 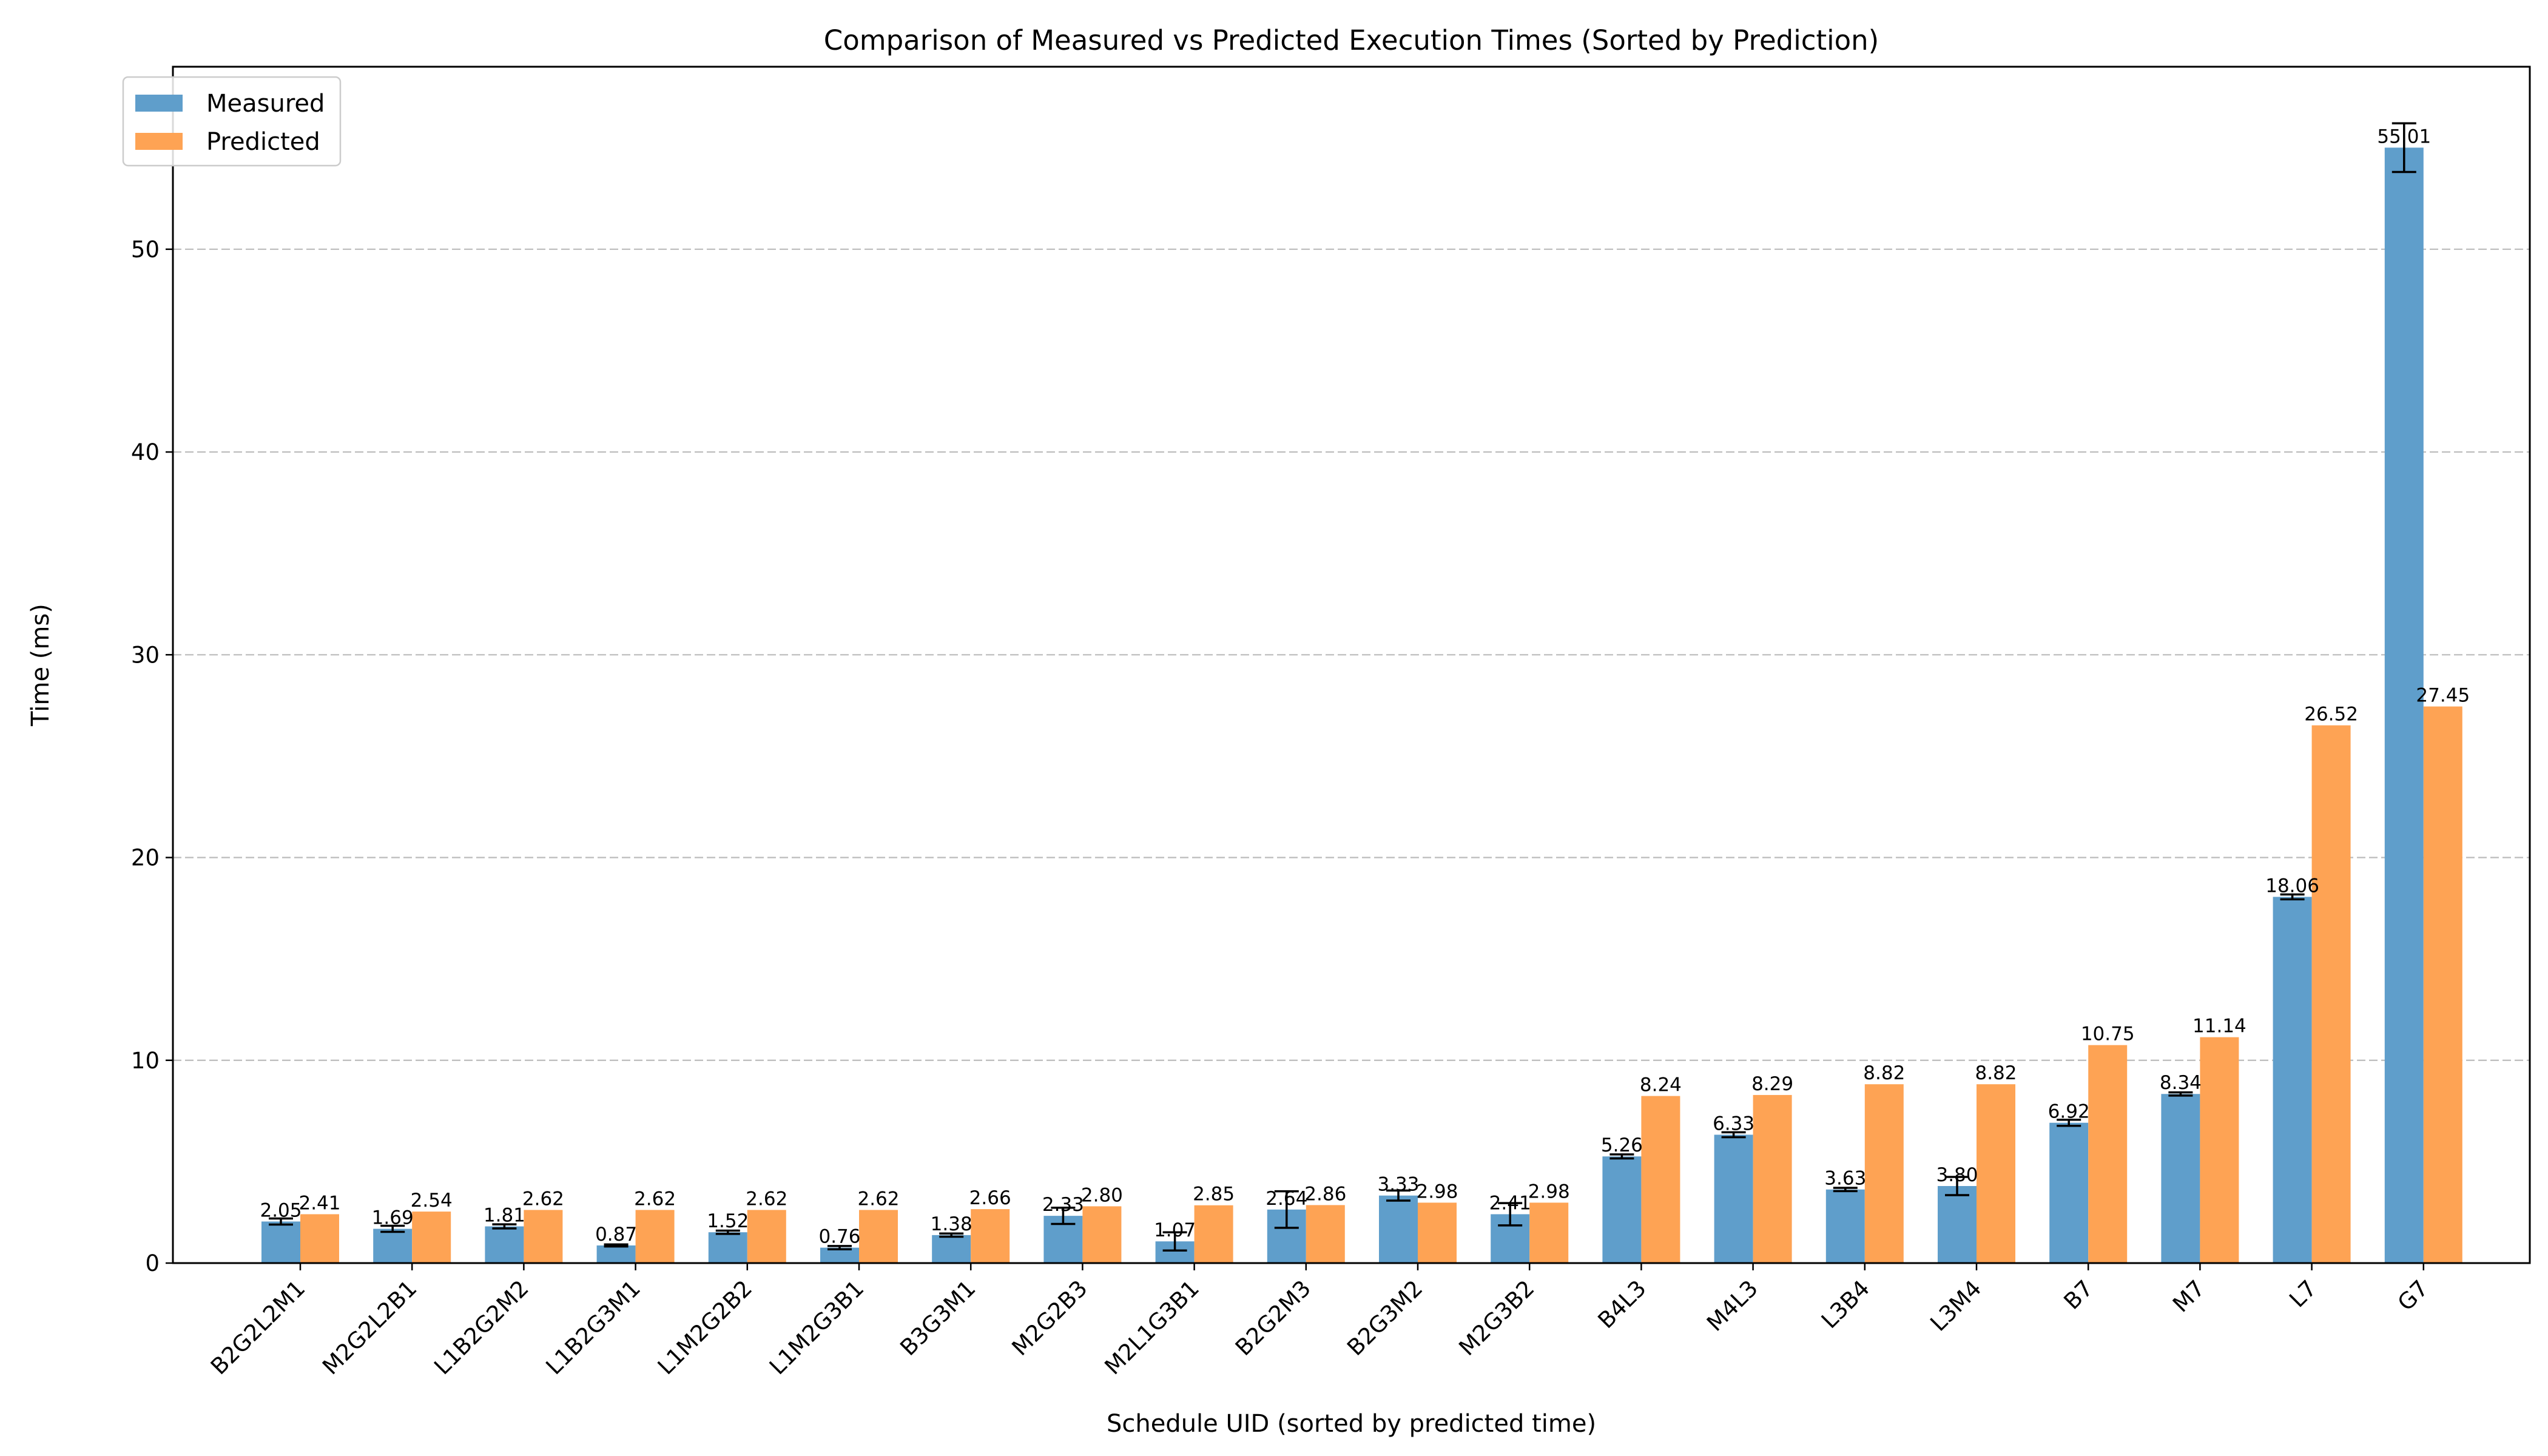 I want to click on measured-value-label: 3.80, so click(x=1957, y=1175).